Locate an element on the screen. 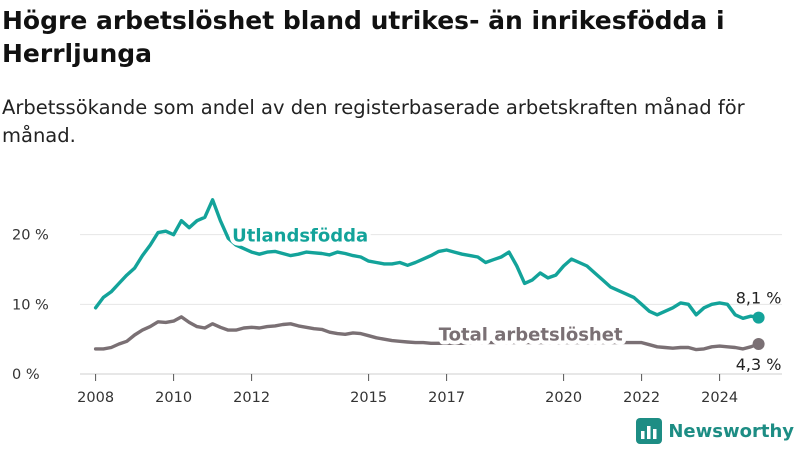  x-tick-label: 2017 is located at coordinates (446, 398).